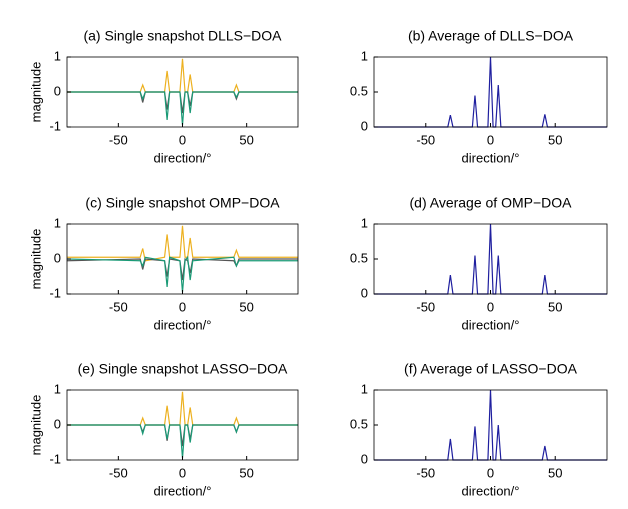 The height and width of the screenshot is (509, 628). I want to click on panel-title: (f) Average of LASSO−DOA, so click(491, 369).